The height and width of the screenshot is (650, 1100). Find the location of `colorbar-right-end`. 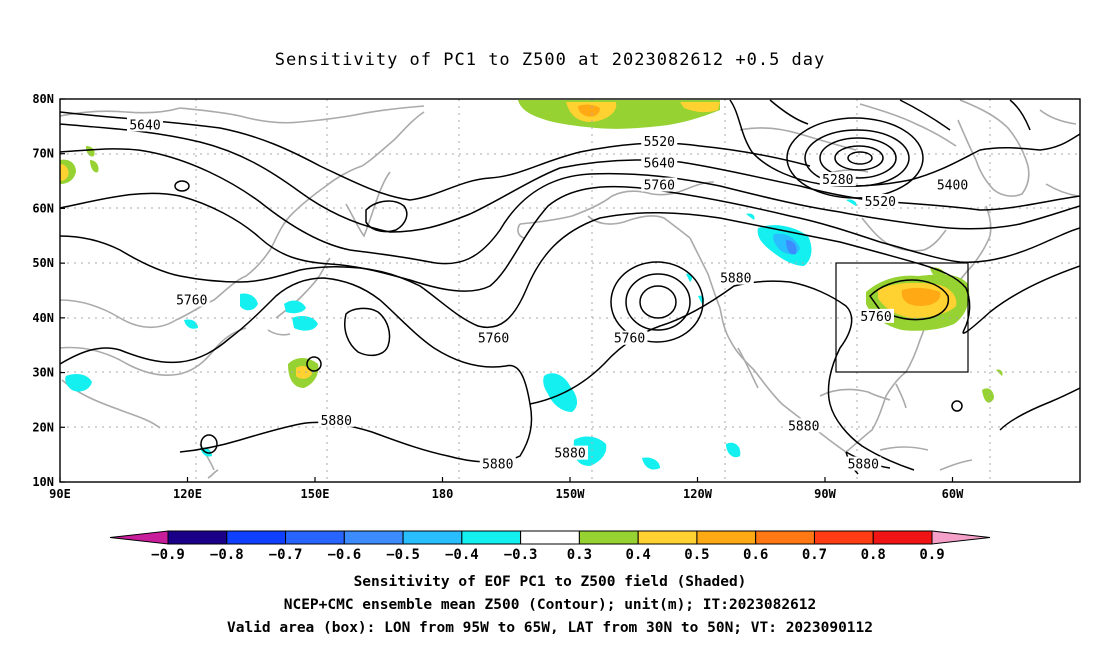

colorbar-right-end is located at coordinates (961, 537).